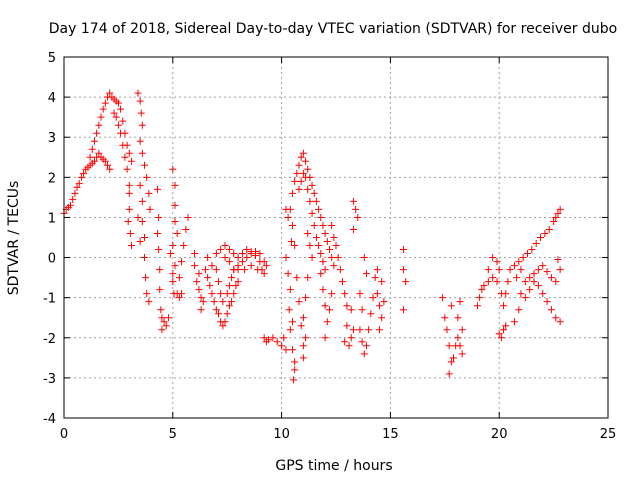  Describe the element at coordinates (499, 434) in the screenshot. I see `x-tick-label: 20` at that location.